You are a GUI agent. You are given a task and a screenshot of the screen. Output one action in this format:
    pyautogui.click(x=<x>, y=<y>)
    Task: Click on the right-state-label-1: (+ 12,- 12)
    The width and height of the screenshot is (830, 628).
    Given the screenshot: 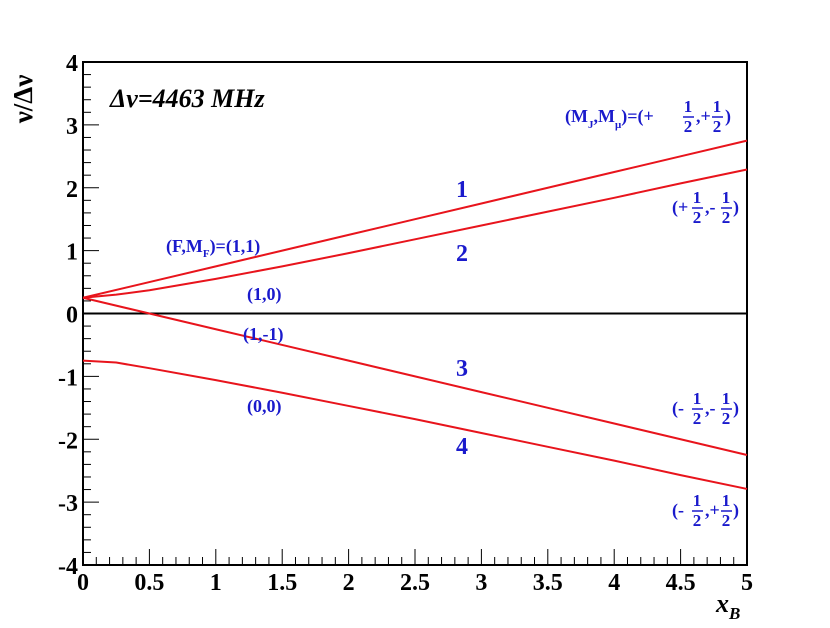 What is the action you would take?
    pyautogui.click(x=705, y=207)
    